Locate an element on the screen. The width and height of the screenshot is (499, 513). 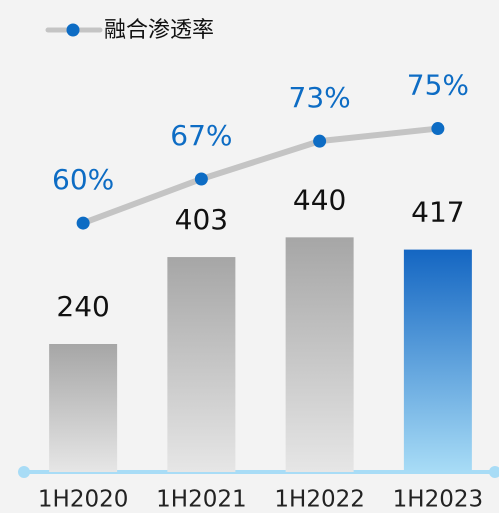
line-value-label: 73% is located at coordinates (320, 97).